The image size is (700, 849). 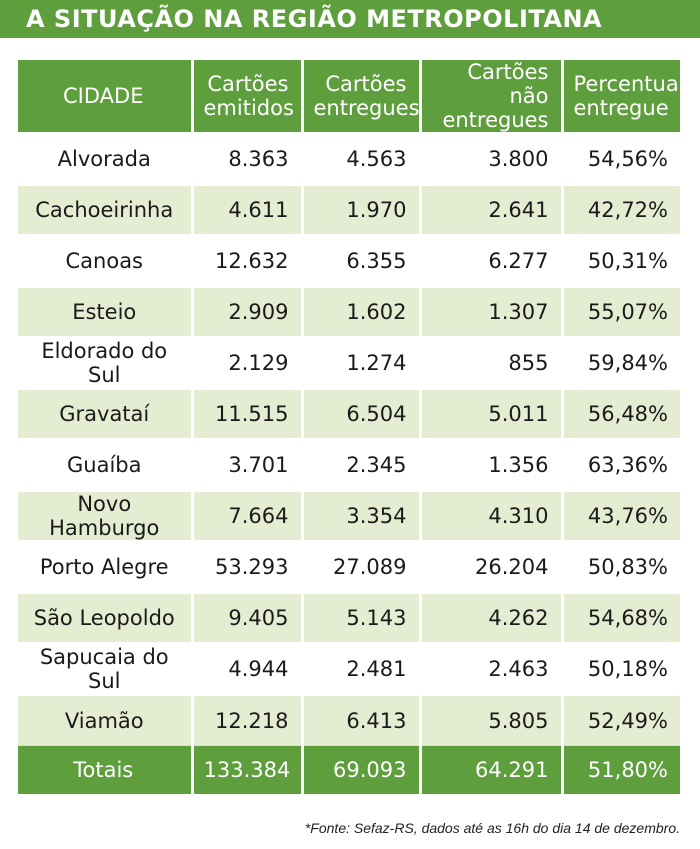 I want to click on cell-city: Alvorada, so click(x=105, y=159).